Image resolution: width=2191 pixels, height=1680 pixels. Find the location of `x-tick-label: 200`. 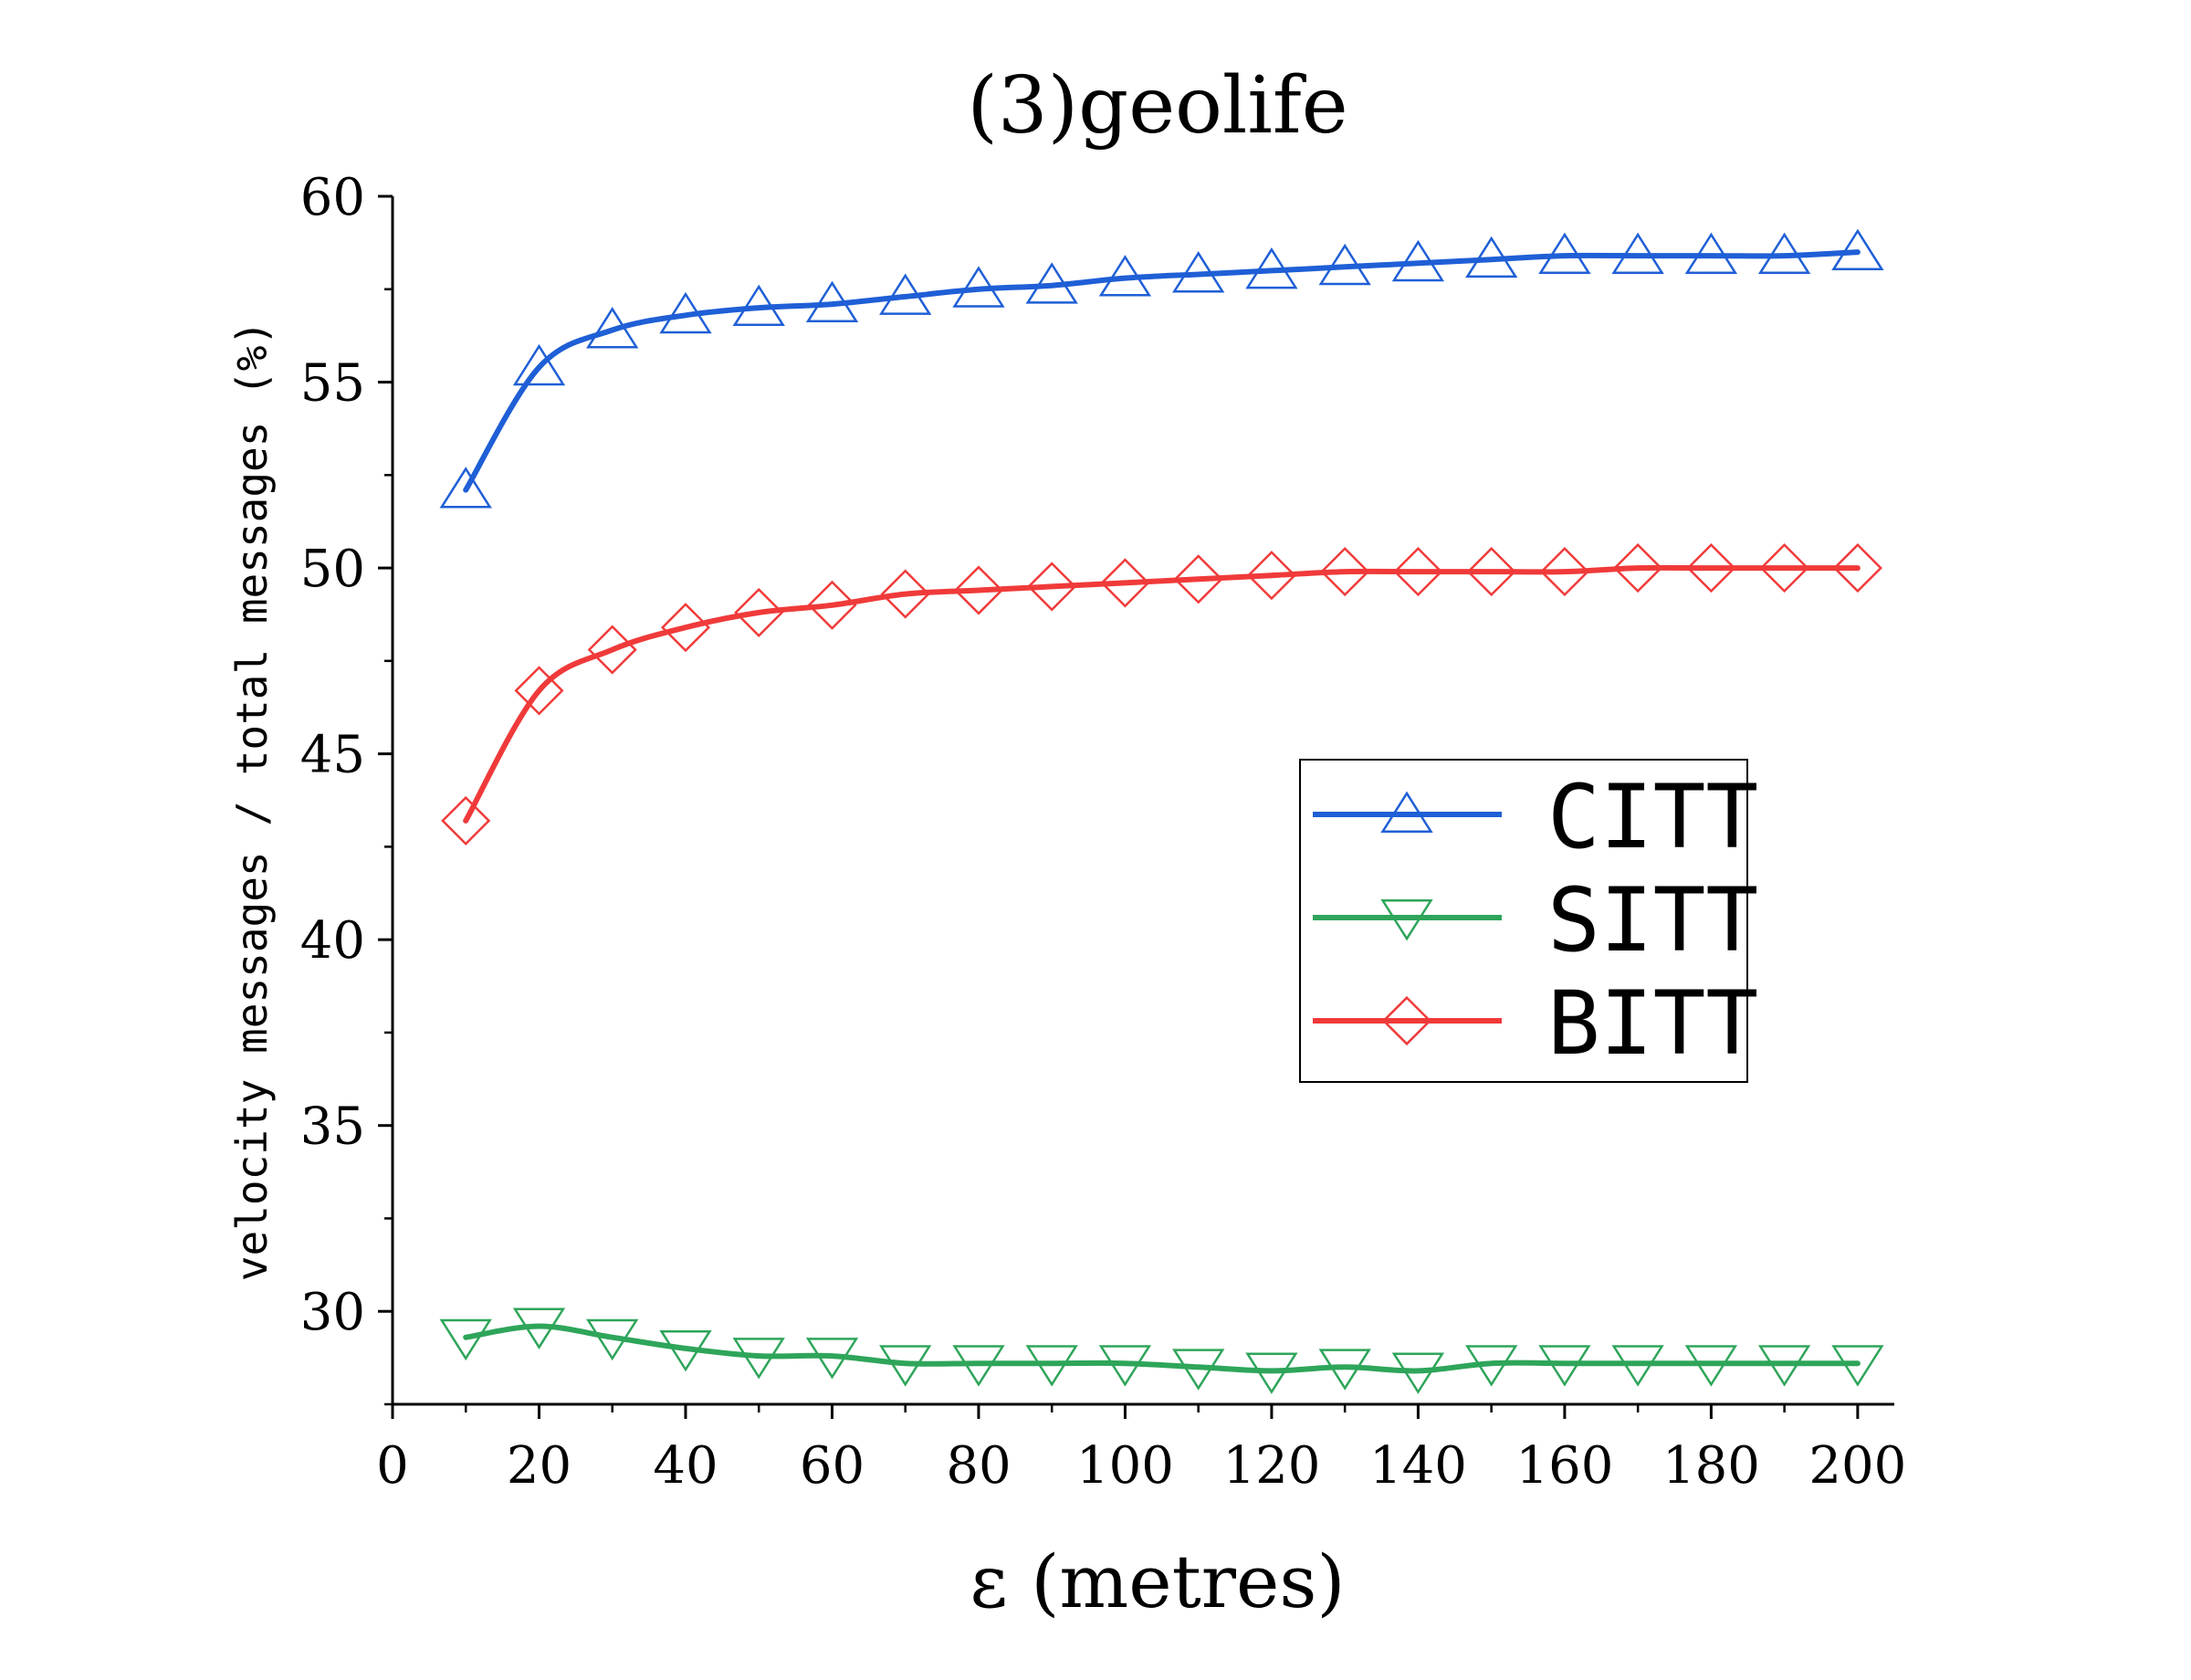

x-tick-label: 200 is located at coordinates (1857, 1466).